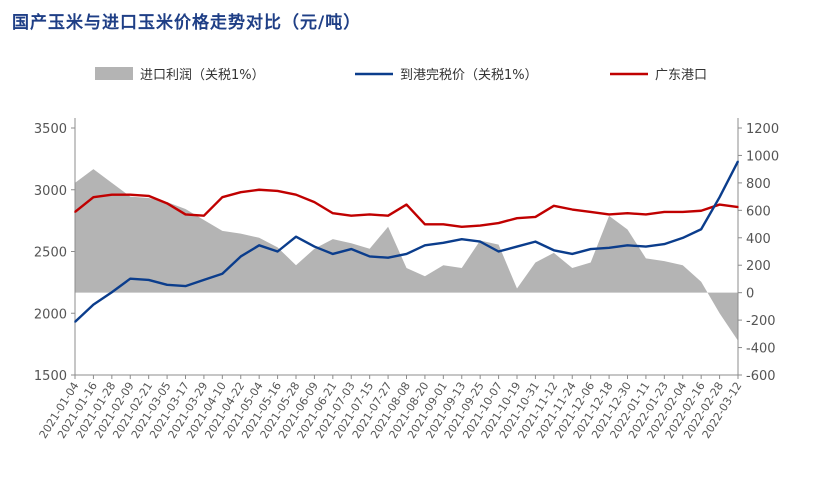 Image resolution: width=820 pixels, height=490 pixels. Describe the element at coordinates (187, 23) in the screenshot. I see `chart-title: 国产玉米与进口玉米价格走势对比（元/吨）` at that location.